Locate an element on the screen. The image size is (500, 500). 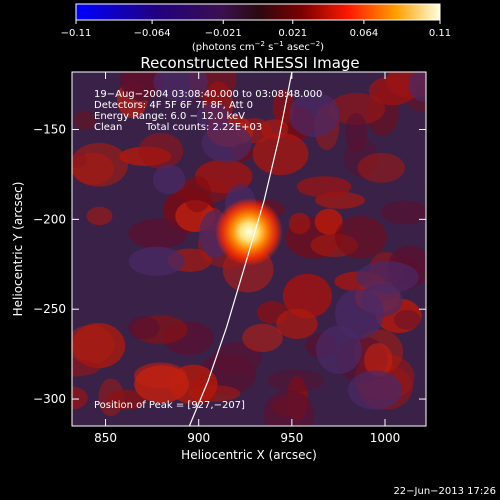
y-tick-label: −300 is located at coordinates (49, 399).